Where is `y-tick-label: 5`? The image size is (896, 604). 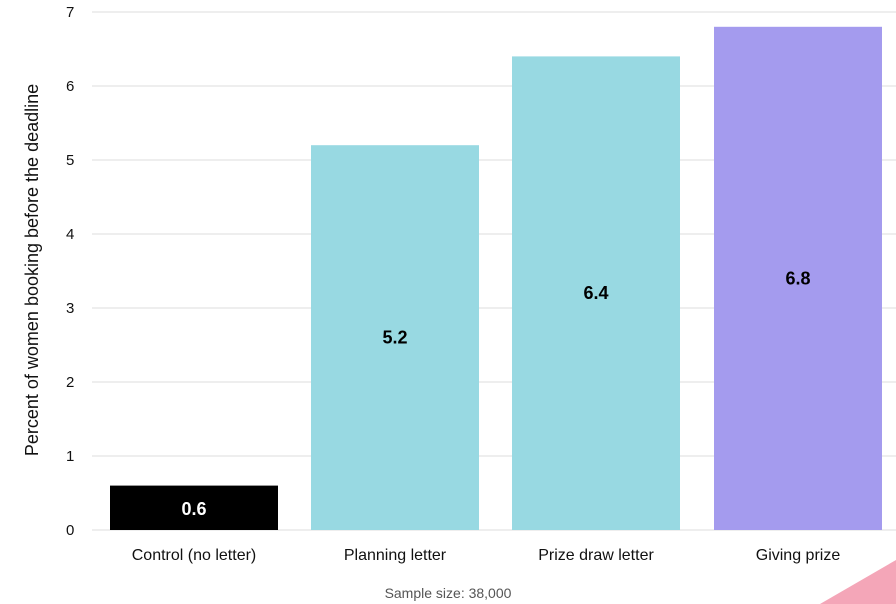 y-tick-label: 5 is located at coordinates (70, 160).